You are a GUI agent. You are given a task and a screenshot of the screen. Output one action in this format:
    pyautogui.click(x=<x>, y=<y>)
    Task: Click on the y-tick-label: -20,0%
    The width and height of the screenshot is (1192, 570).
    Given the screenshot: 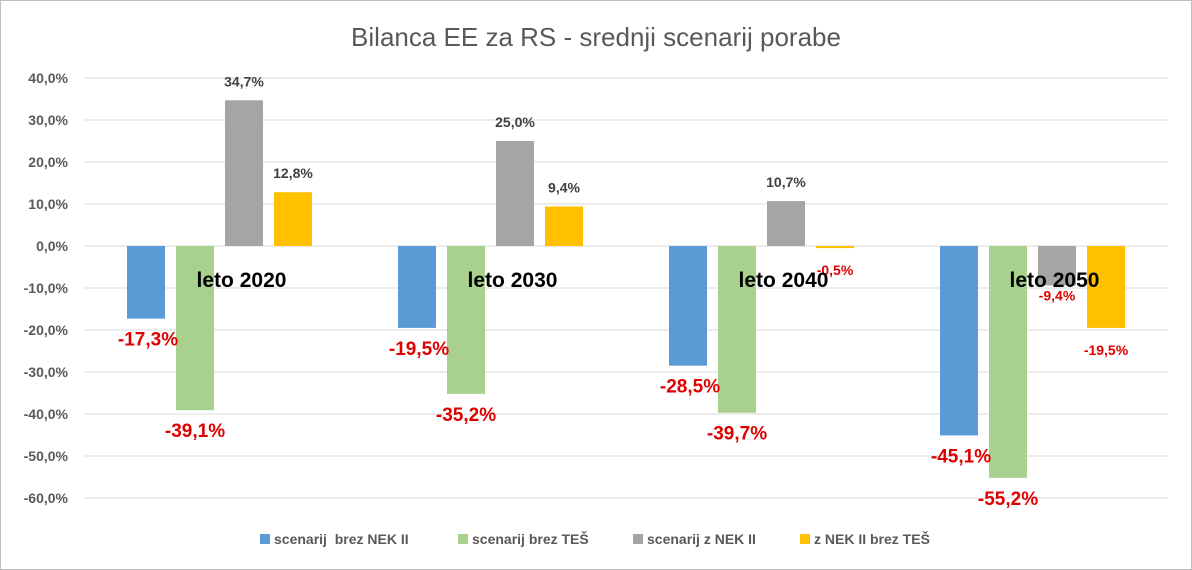 What is the action you would take?
    pyautogui.click(x=46, y=330)
    